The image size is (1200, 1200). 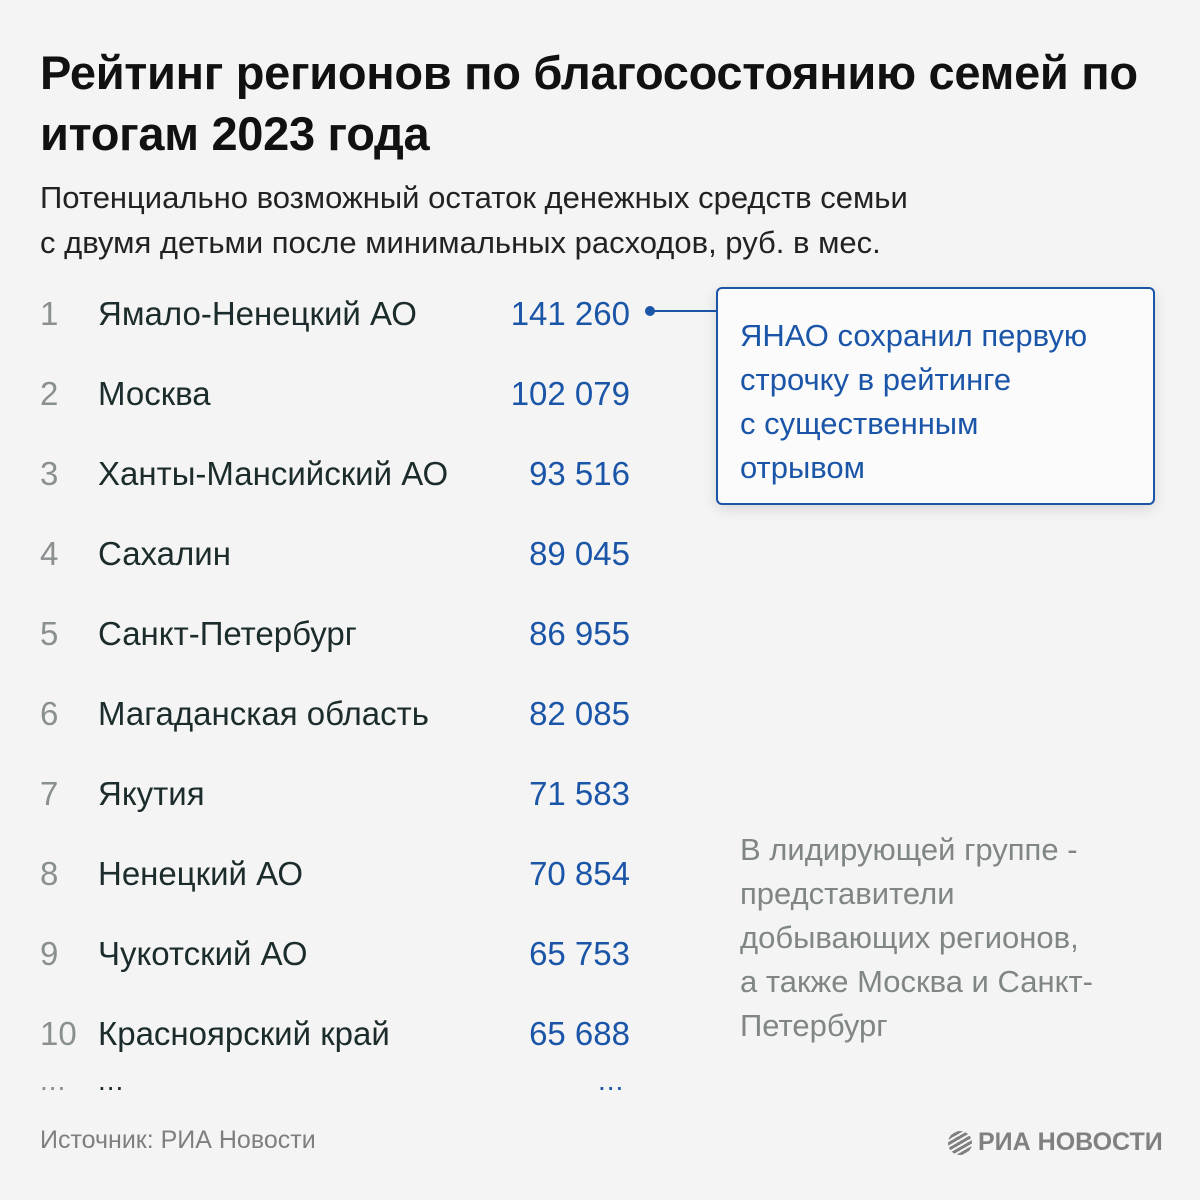 What do you see at coordinates (802, 467) in the screenshot?
I see `callout-line: отрывом` at bounding box center [802, 467].